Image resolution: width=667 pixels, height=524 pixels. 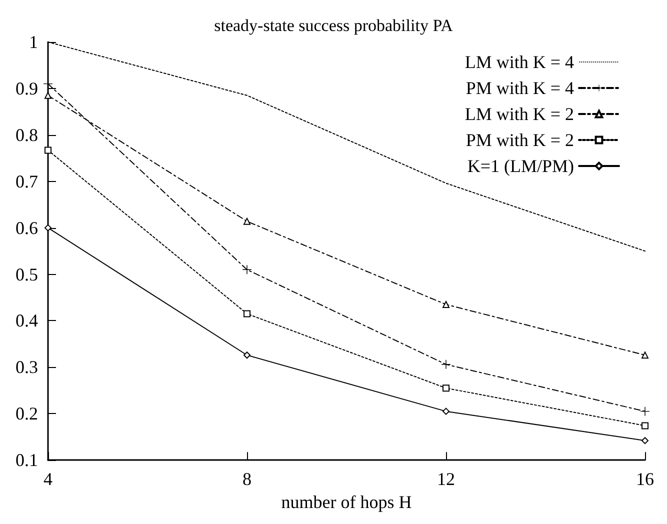 I want to click on legend-label: LM with K = 4, so click(x=519, y=62).